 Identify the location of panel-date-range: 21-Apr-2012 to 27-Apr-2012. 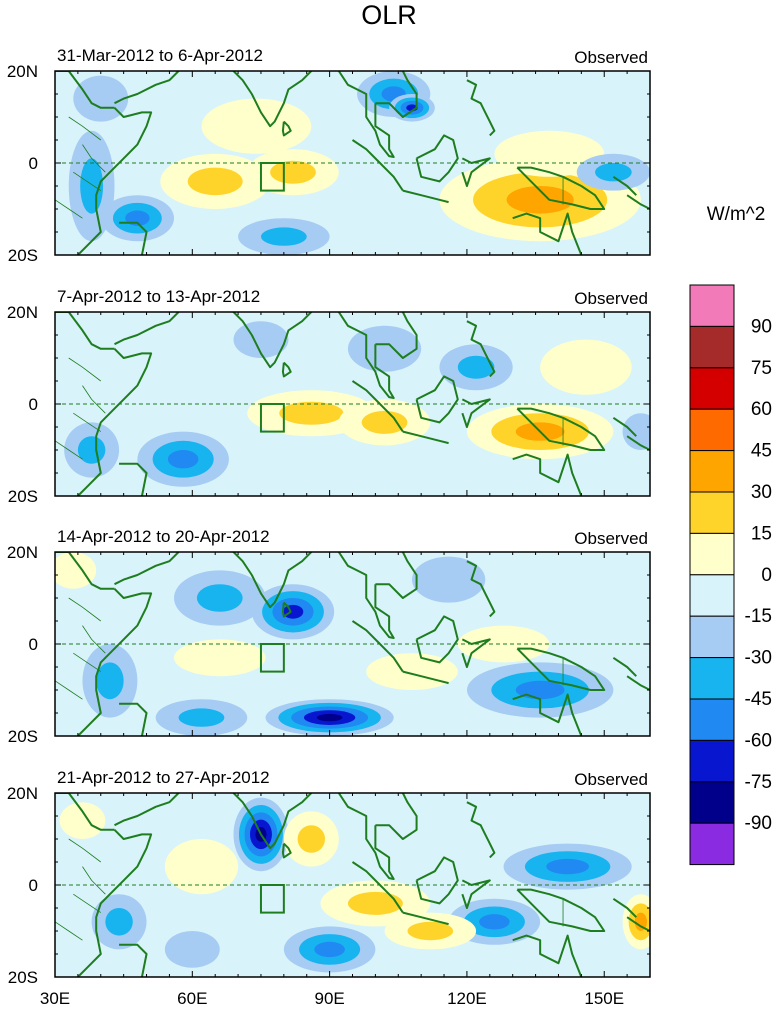
(163, 777).